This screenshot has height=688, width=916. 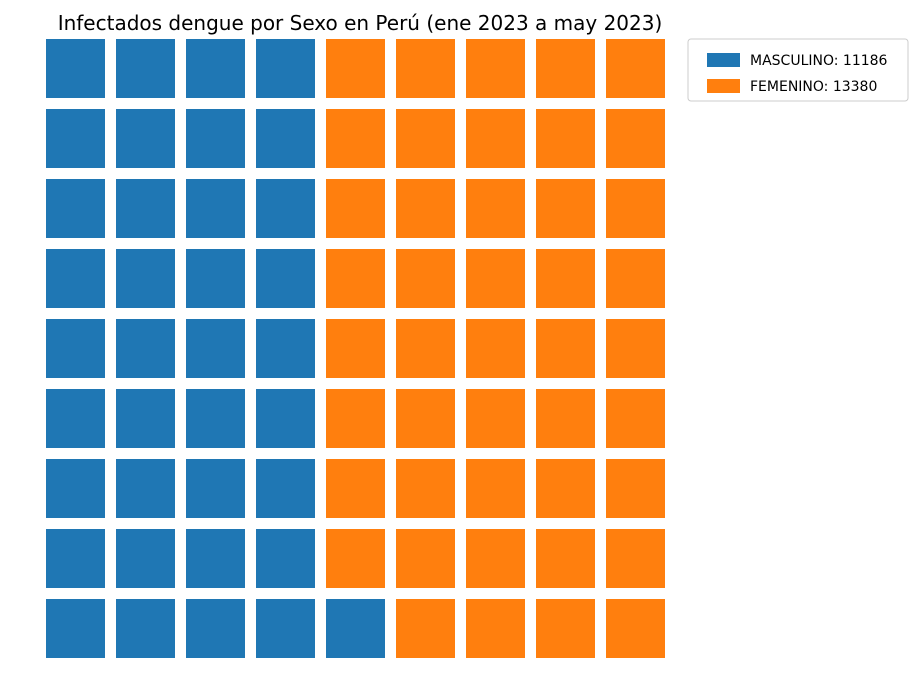 I want to click on legend-swatch-masculino, so click(x=723, y=60).